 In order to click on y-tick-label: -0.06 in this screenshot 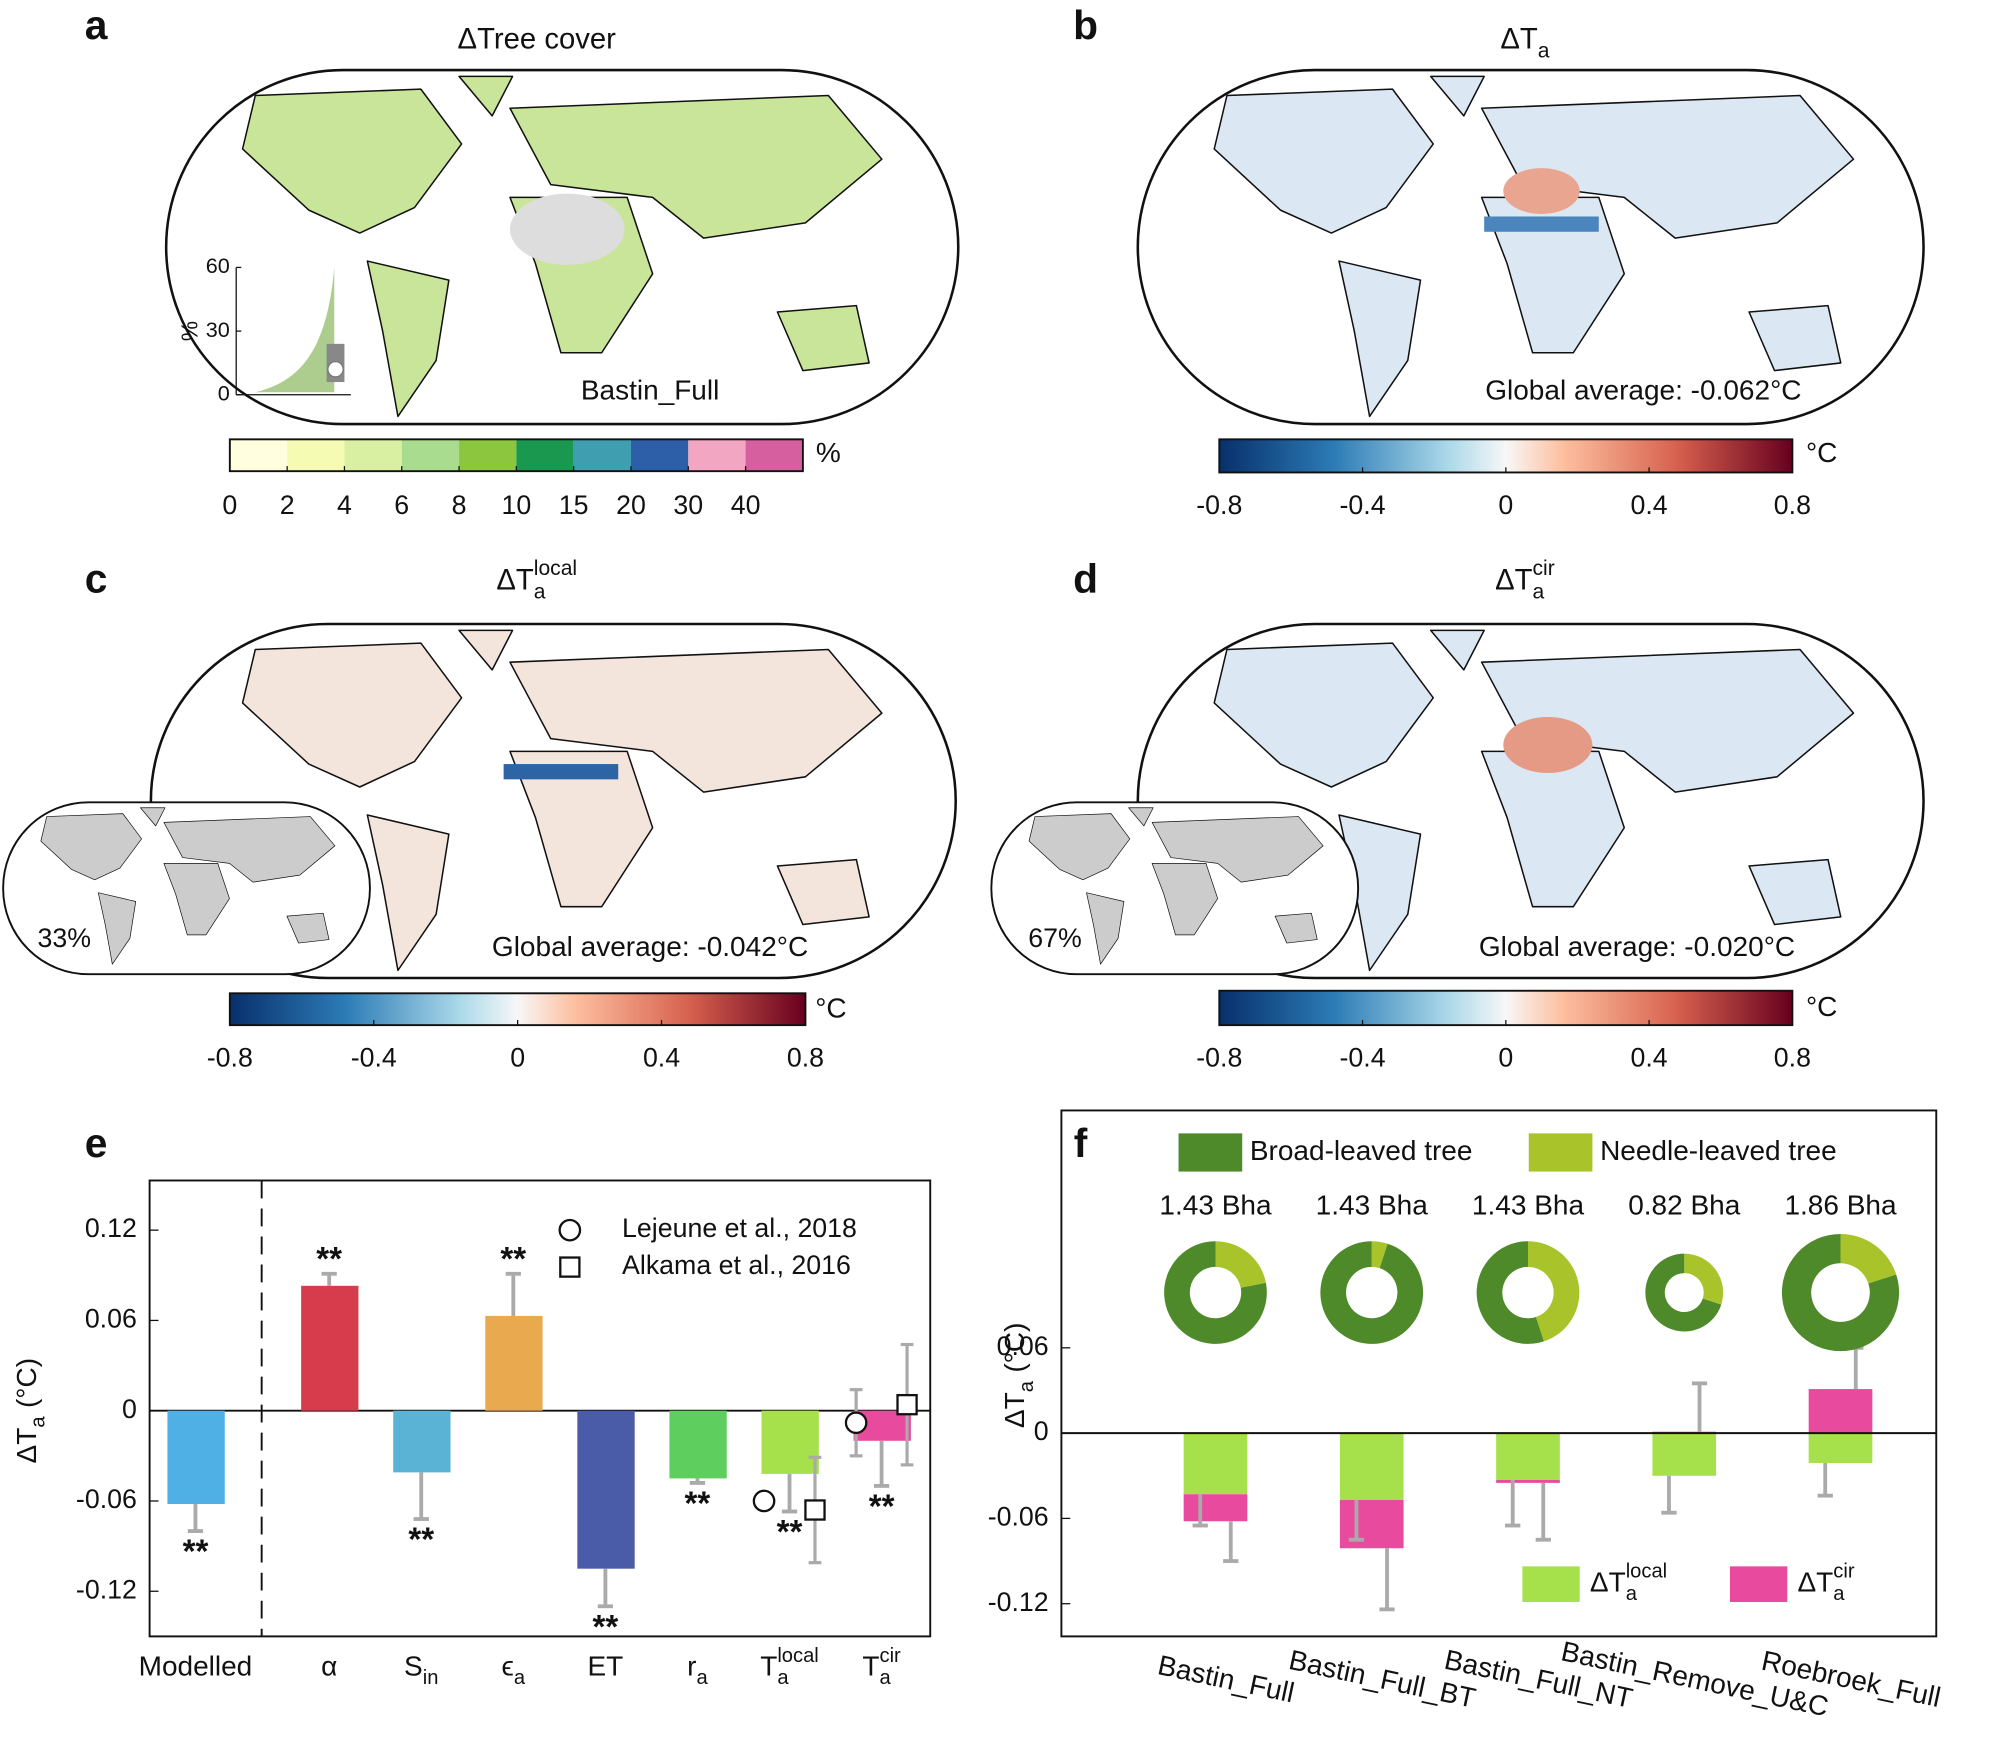, I will do `click(1018, 1516)`.